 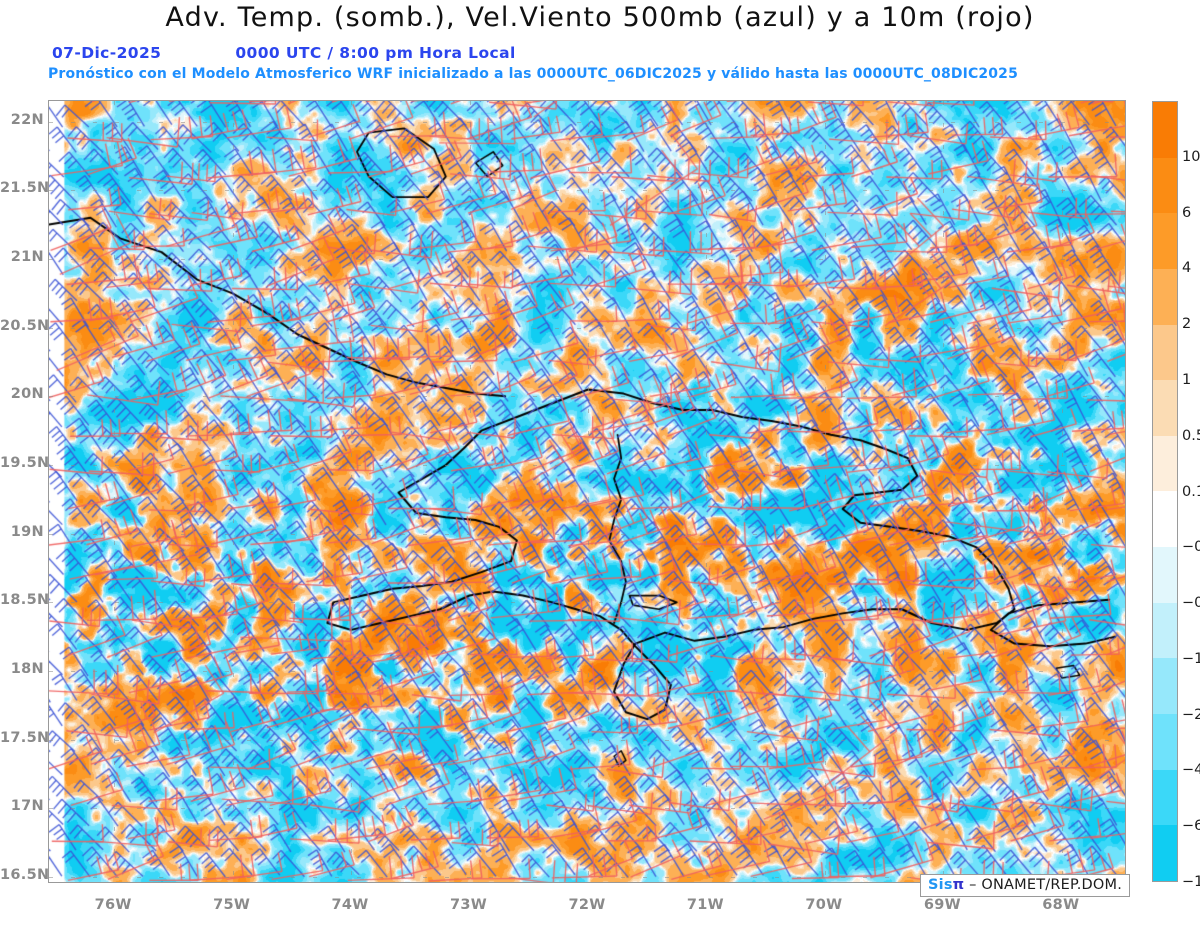 I want to click on y-axis-tick-label: 16.5N, so click(x=25, y=875).